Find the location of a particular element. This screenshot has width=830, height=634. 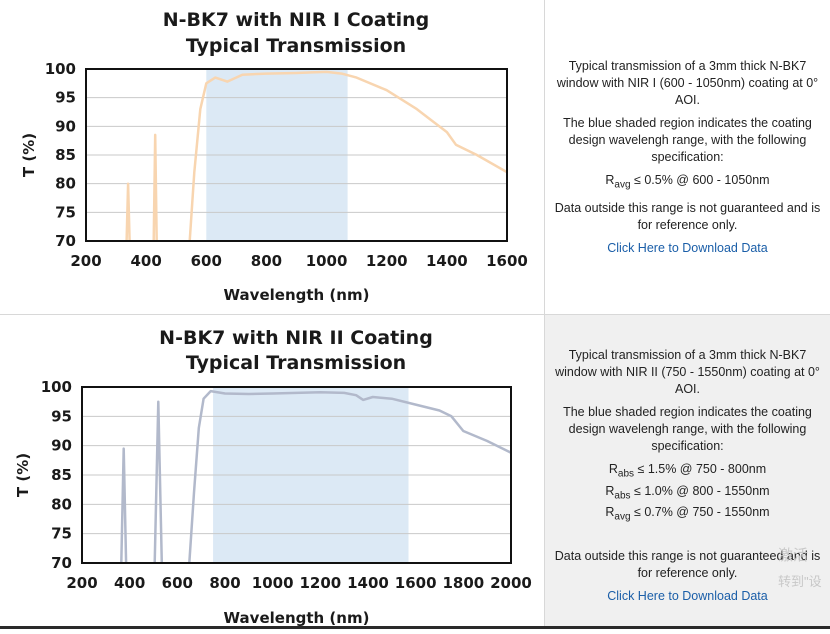

x-tick-label: 1800 is located at coordinates (463, 583).